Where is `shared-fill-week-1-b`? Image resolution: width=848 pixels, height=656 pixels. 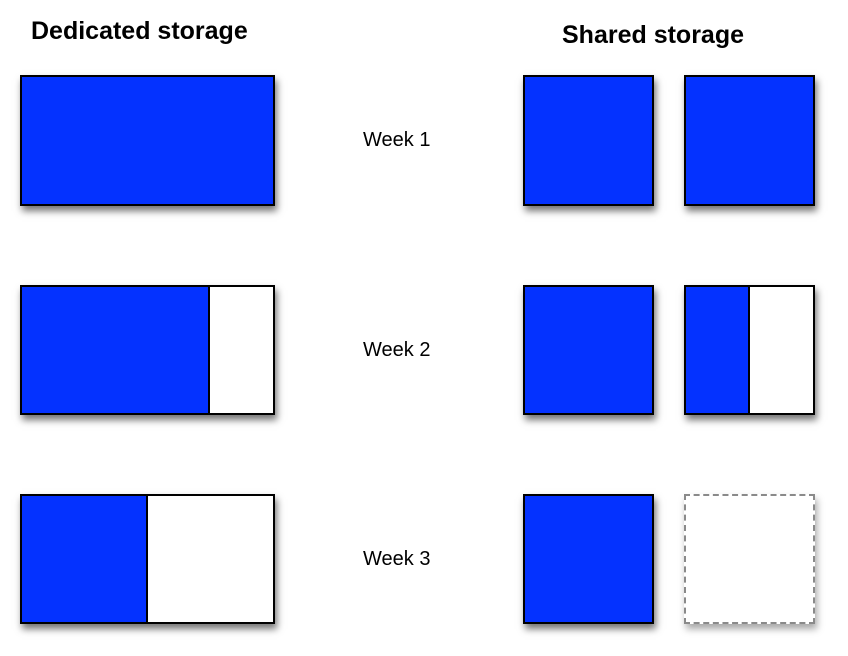 shared-fill-week-1-b is located at coordinates (749, 140).